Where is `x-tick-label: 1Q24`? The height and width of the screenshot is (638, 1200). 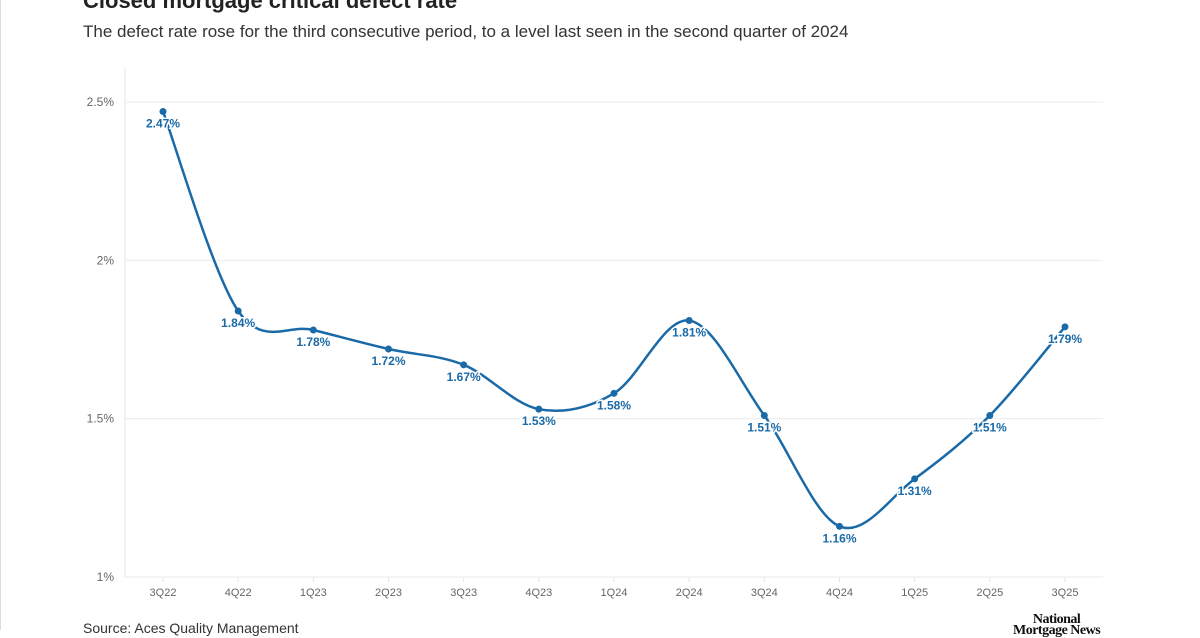 x-tick-label: 1Q24 is located at coordinates (614, 593).